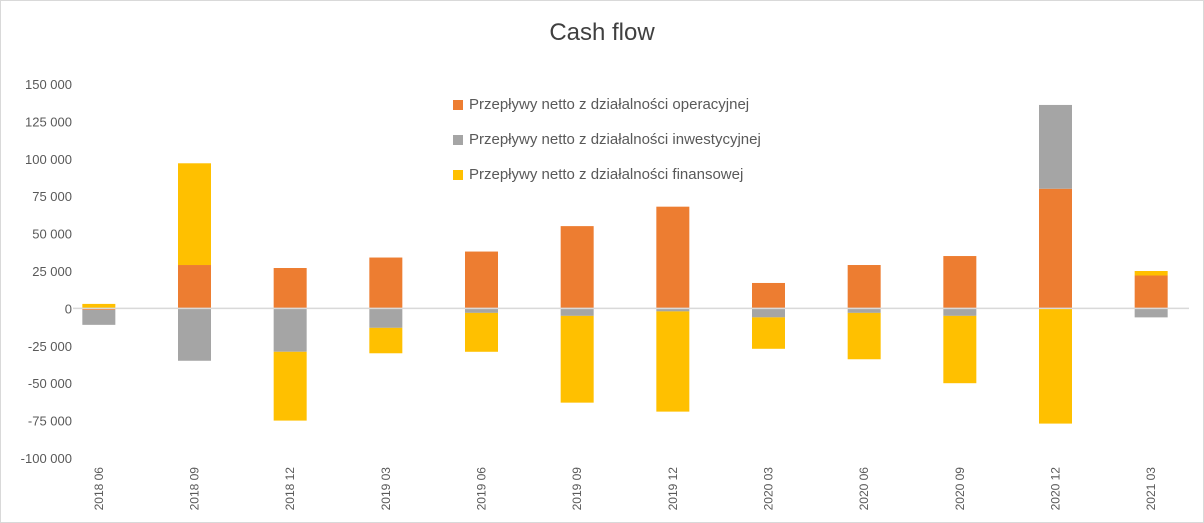 The height and width of the screenshot is (523, 1204). Describe the element at coordinates (48, 84) in the screenshot. I see `y-tick-label: 150 000` at that location.